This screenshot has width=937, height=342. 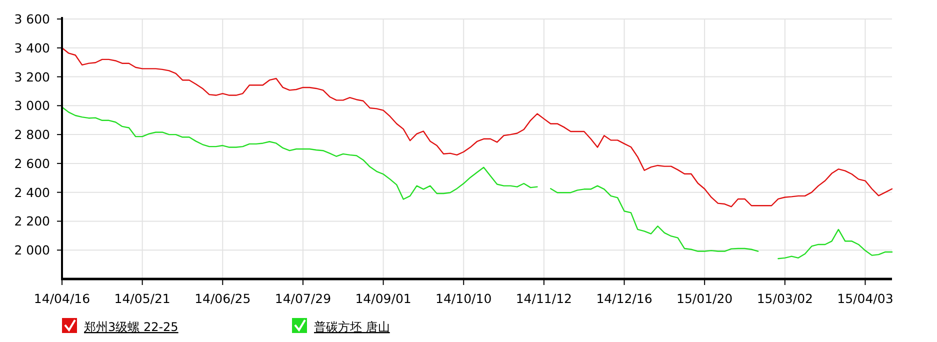 I want to click on y-tick-label: 2 600, so click(x=32, y=163).